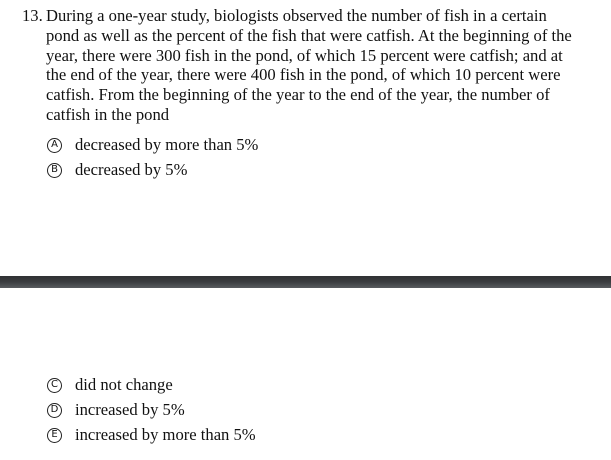  Describe the element at coordinates (54, 435) in the screenshot. I see `choice-bubble-e: E` at that location.